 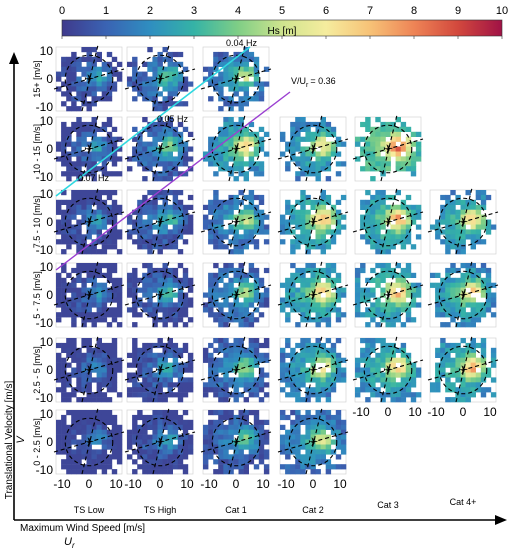 What do you see at coordinates (361, 412) in the screenshot?
I see `panel-x-tick-label: -10` at bounding box center [361, 412].